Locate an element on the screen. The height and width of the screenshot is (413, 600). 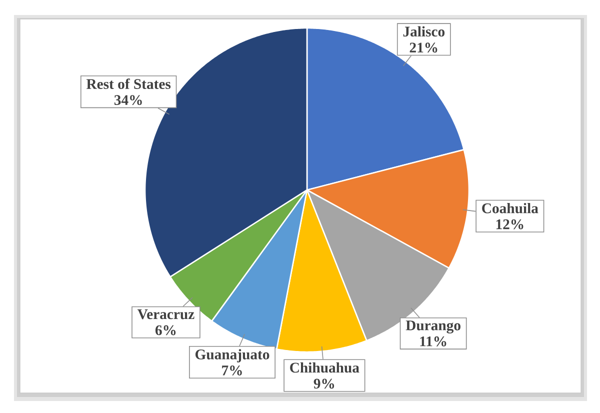
slice-label: Guanajuato is located at coordinates (232, 355).